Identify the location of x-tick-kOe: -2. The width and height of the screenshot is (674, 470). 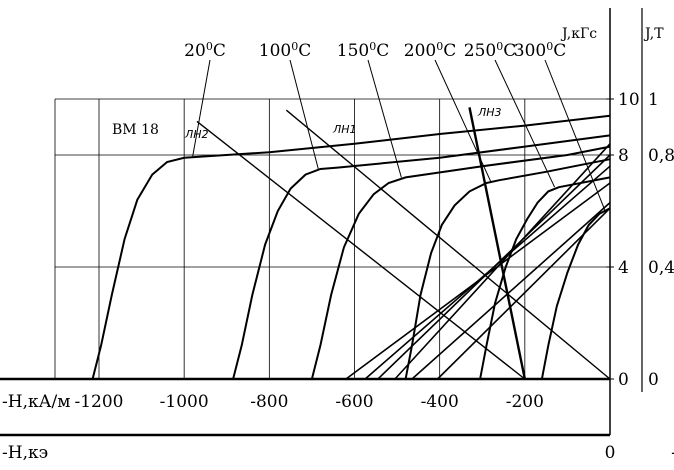
(672, 453).